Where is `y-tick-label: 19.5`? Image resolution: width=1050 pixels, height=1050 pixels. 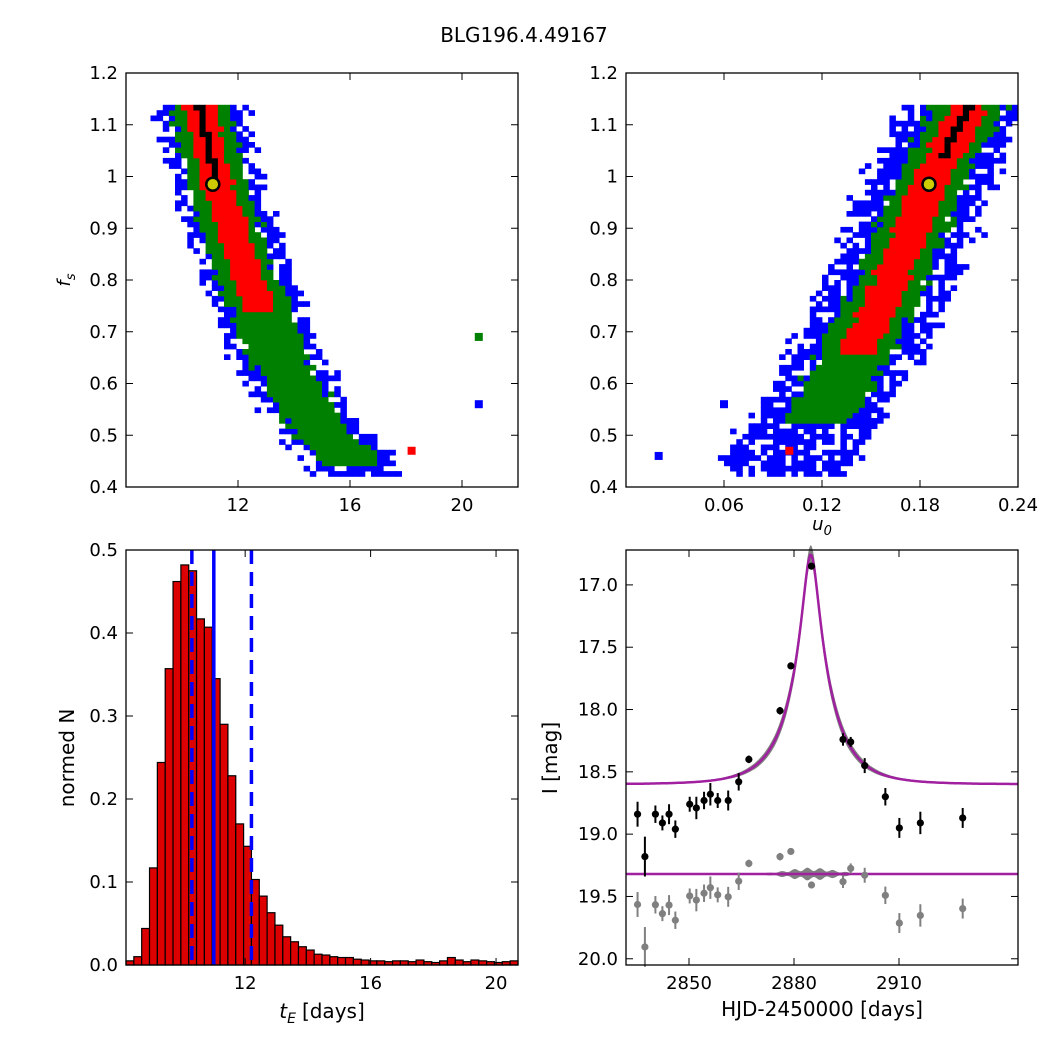
y-tick-label: 19.5 is located at coordinates (598, 896).